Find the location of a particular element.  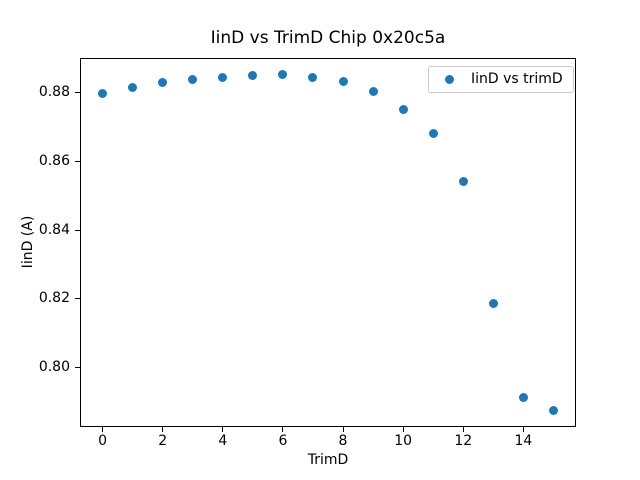

y-tick-label: 0.84 is located at coordinates (54, 229).